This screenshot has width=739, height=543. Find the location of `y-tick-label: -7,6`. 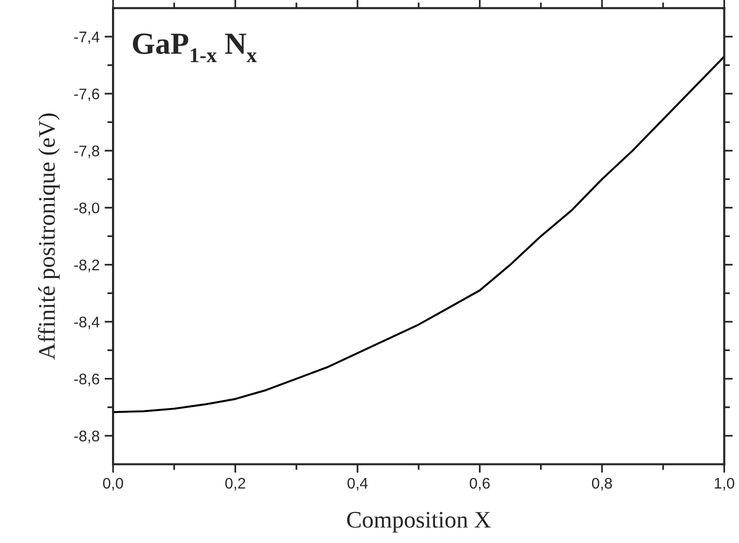

y-tick-label: -7,6 is located at coordinates (87, 95).